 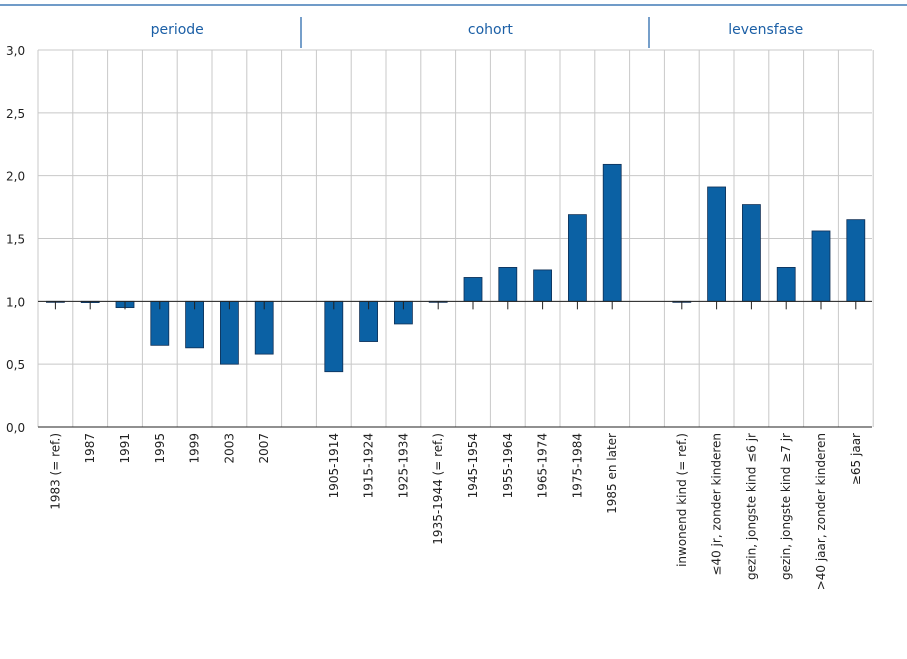 What do you see at coordinates (229, 448) in the screenshot?
I see `x-tick-label: 2003` at bounding box center [229, 448].